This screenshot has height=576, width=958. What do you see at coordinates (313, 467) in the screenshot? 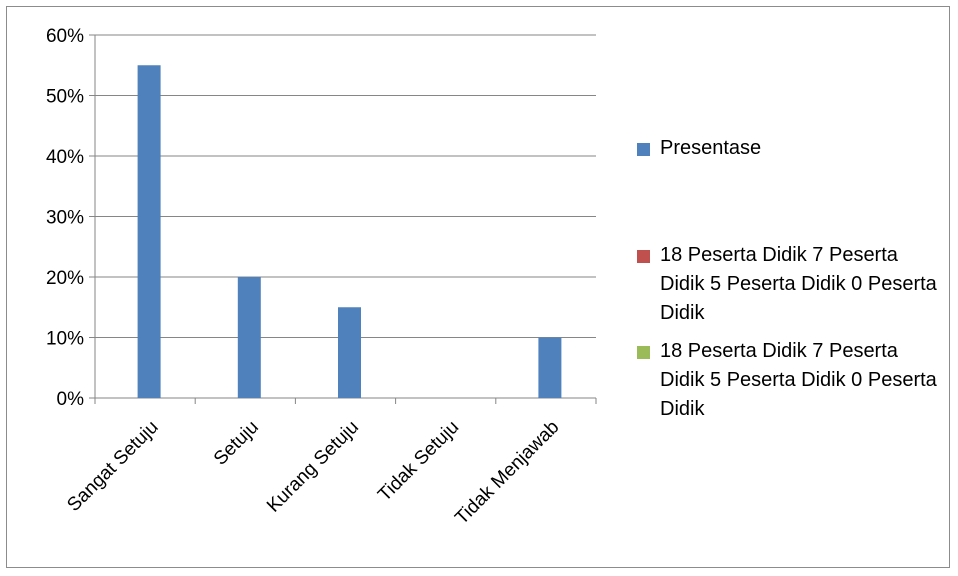
I see `x-tick-label: Kurang Setuju` at bounding box center [313, 467].